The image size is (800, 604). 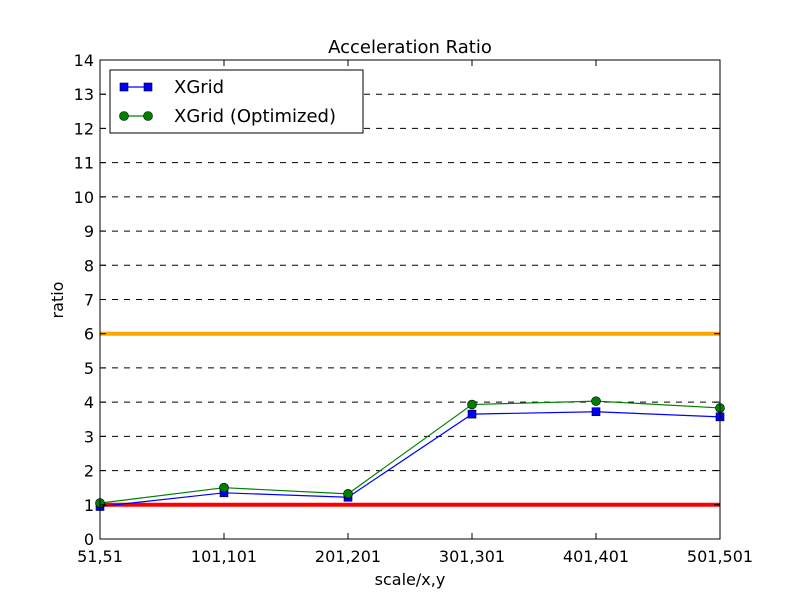 I want to click on y-tick-label: 0, so click(x=89, y=539).